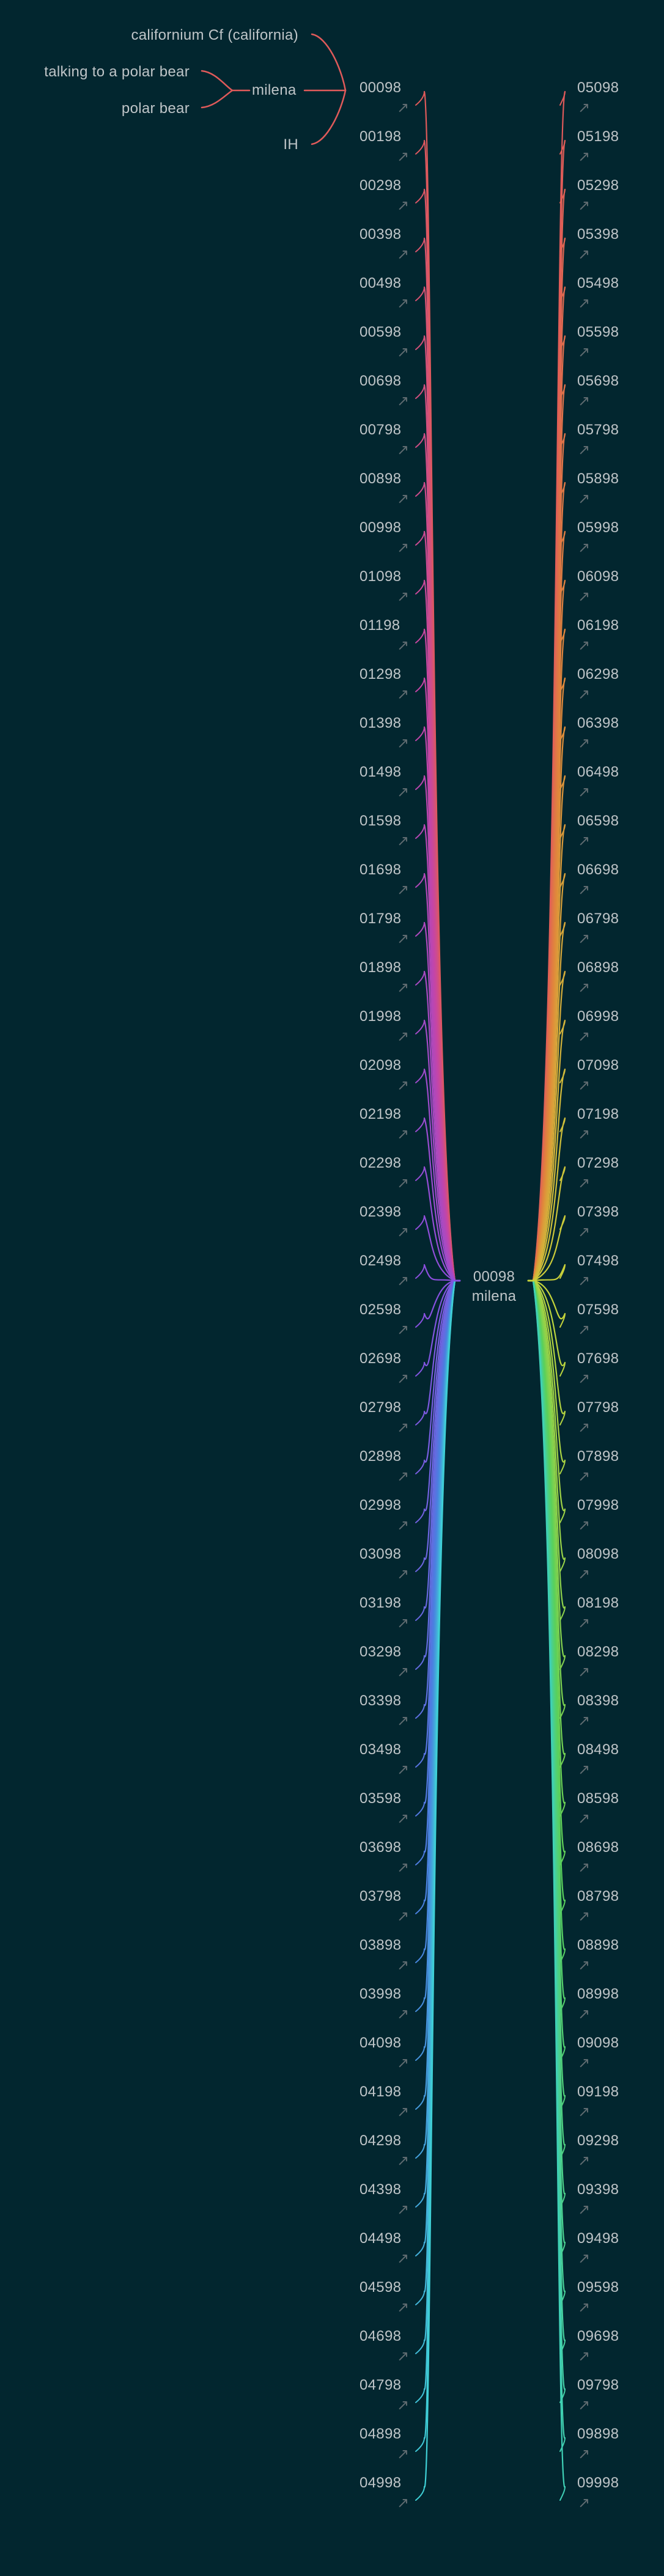 Image resolution: width=664 pixels, height=2576 pixels. What do you see at coordinates (598, 918) in the screenshot?
I see `right-node-06798: 06798` at bounding box center [598, 918].